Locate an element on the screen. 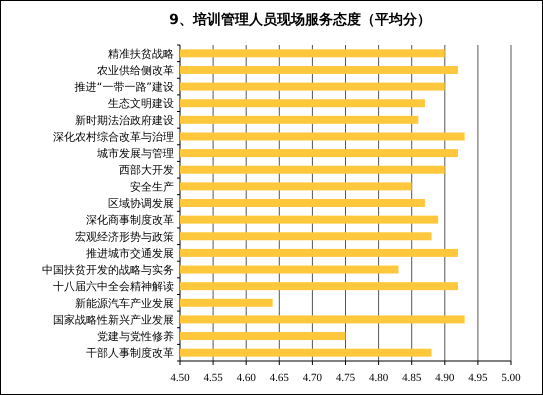 This screenshot has height=395, width=543. x-tick-label: 4.75 is located at coordinates (346, 378).